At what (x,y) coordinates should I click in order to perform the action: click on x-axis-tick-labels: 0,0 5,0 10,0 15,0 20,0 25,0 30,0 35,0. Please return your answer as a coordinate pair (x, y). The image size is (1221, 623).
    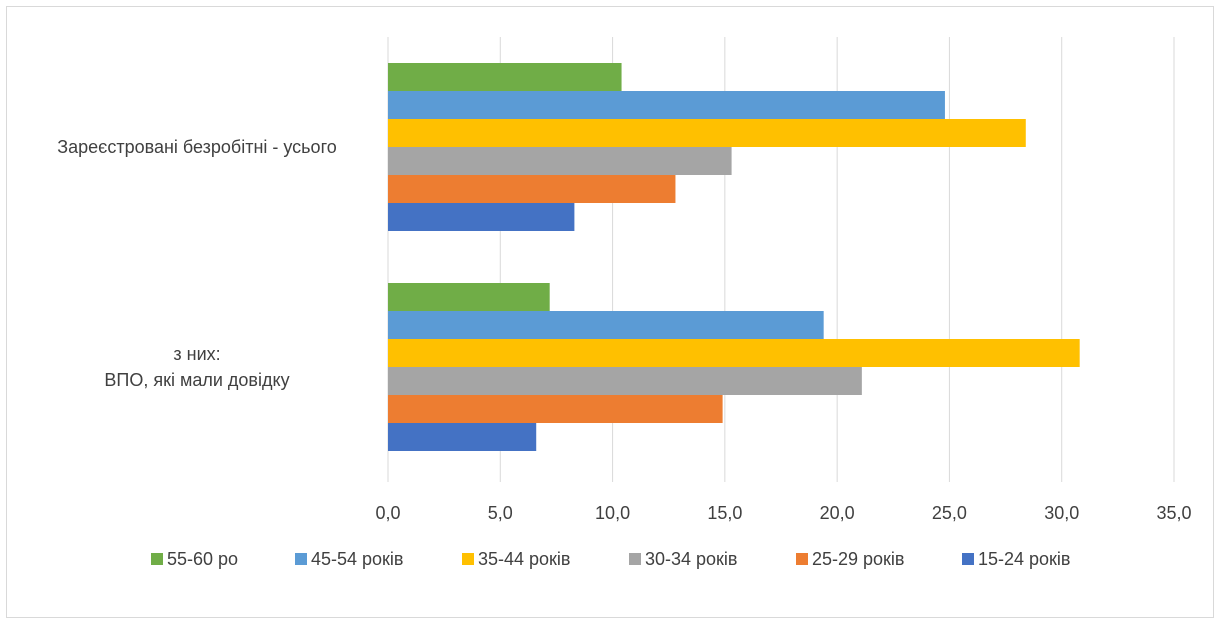
    Looking at the image, I should click on (783, 513).